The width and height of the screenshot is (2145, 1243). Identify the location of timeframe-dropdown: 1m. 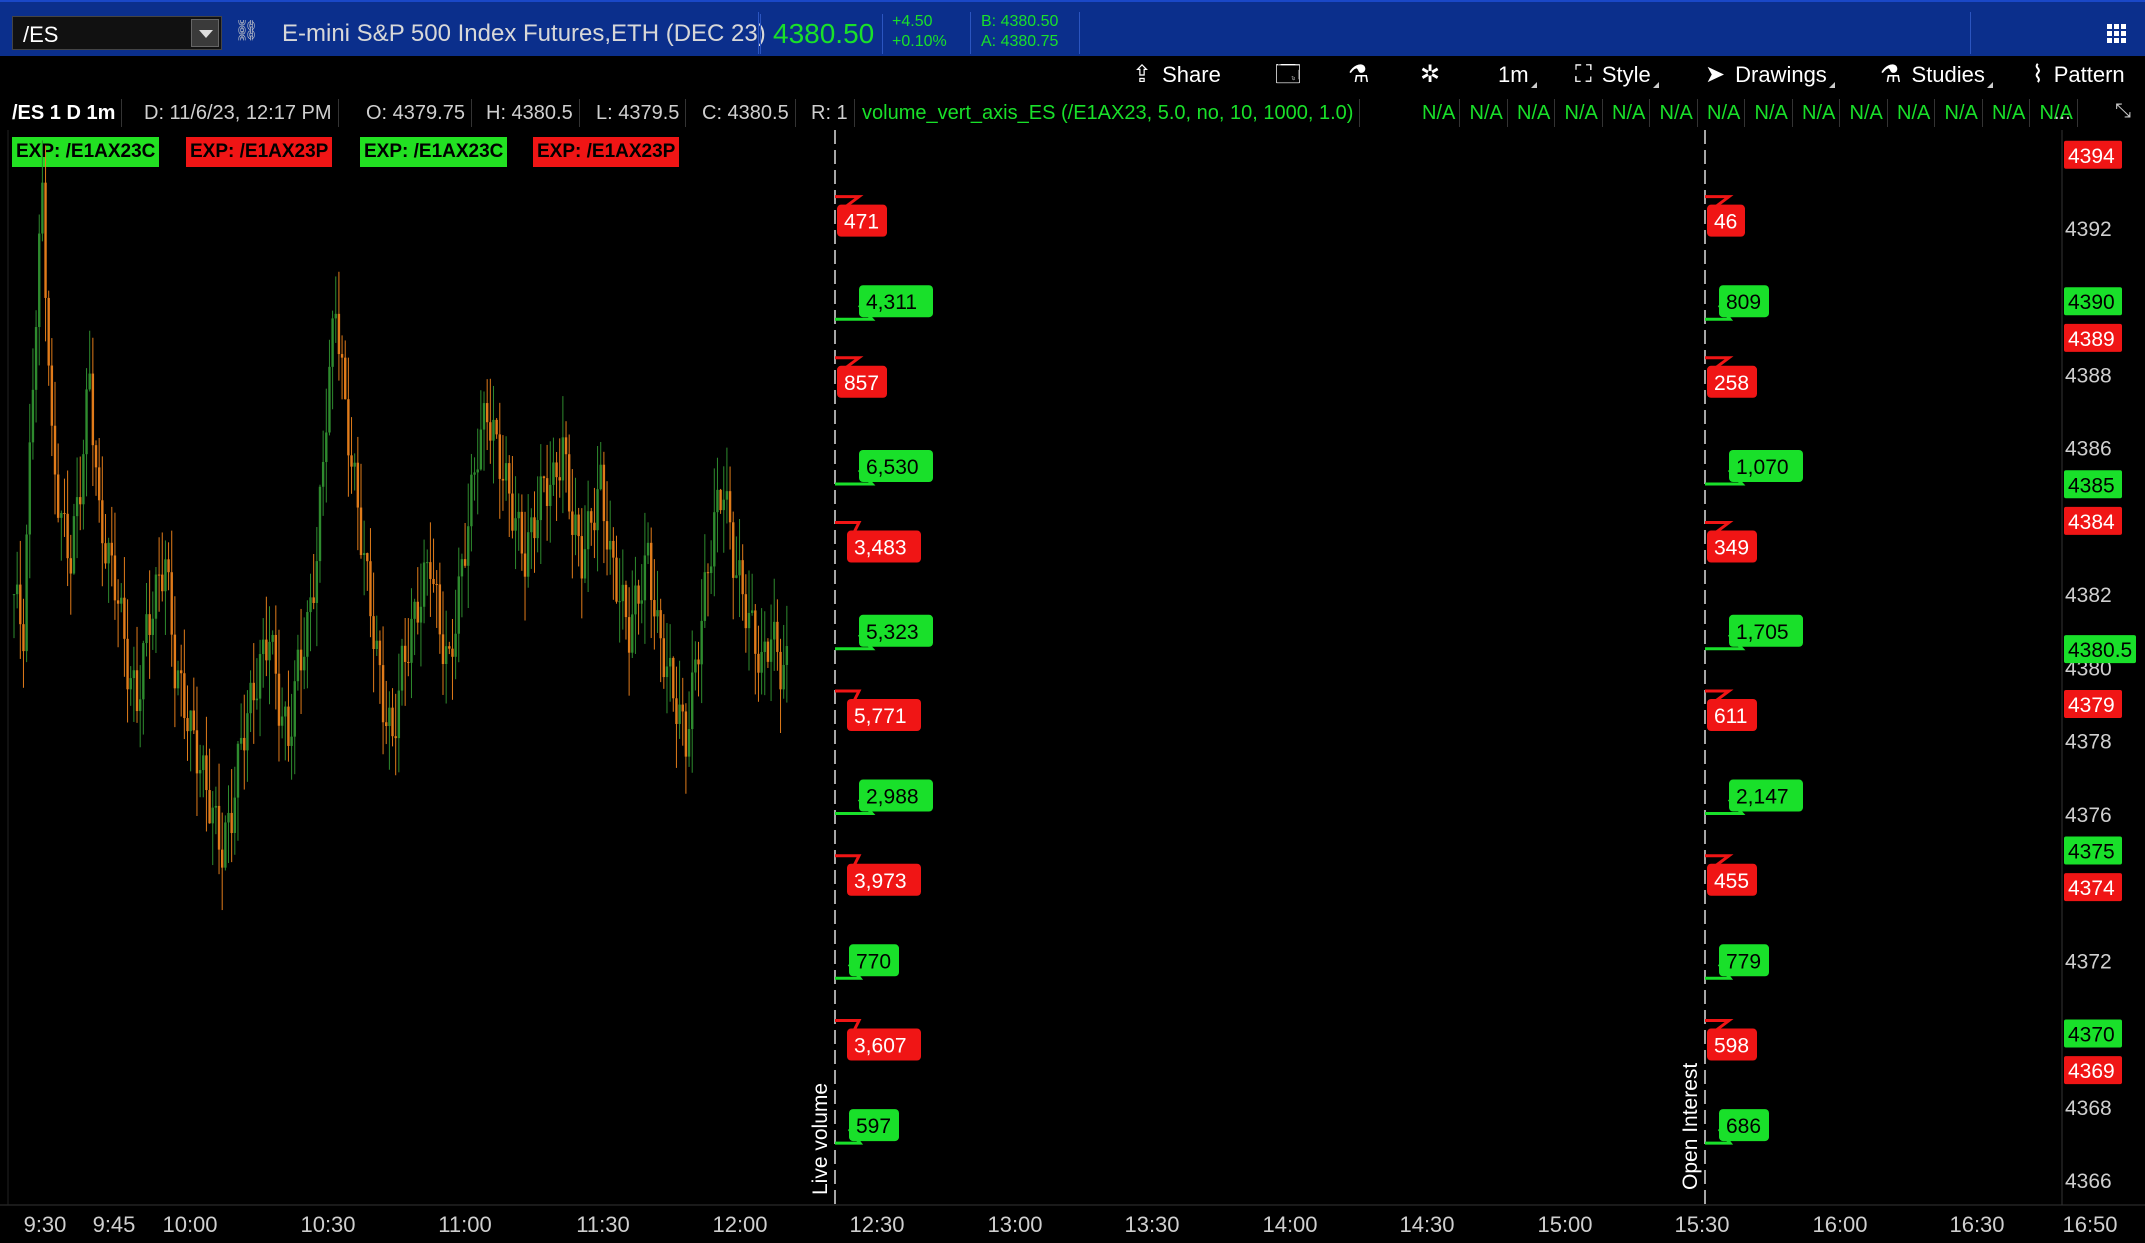
(1517, 75).